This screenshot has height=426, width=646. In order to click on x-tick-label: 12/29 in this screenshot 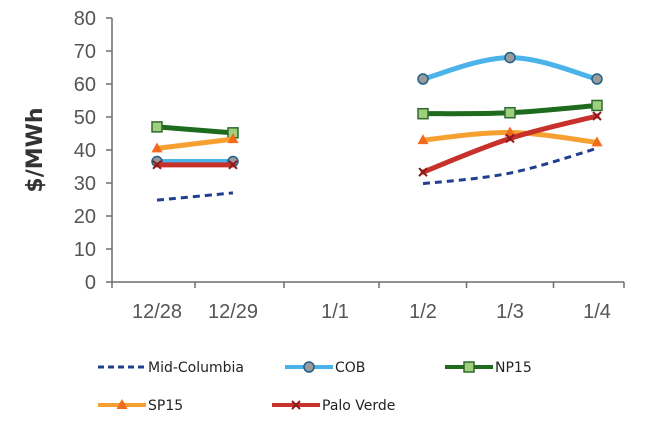, I will do `click(233, 312)`.